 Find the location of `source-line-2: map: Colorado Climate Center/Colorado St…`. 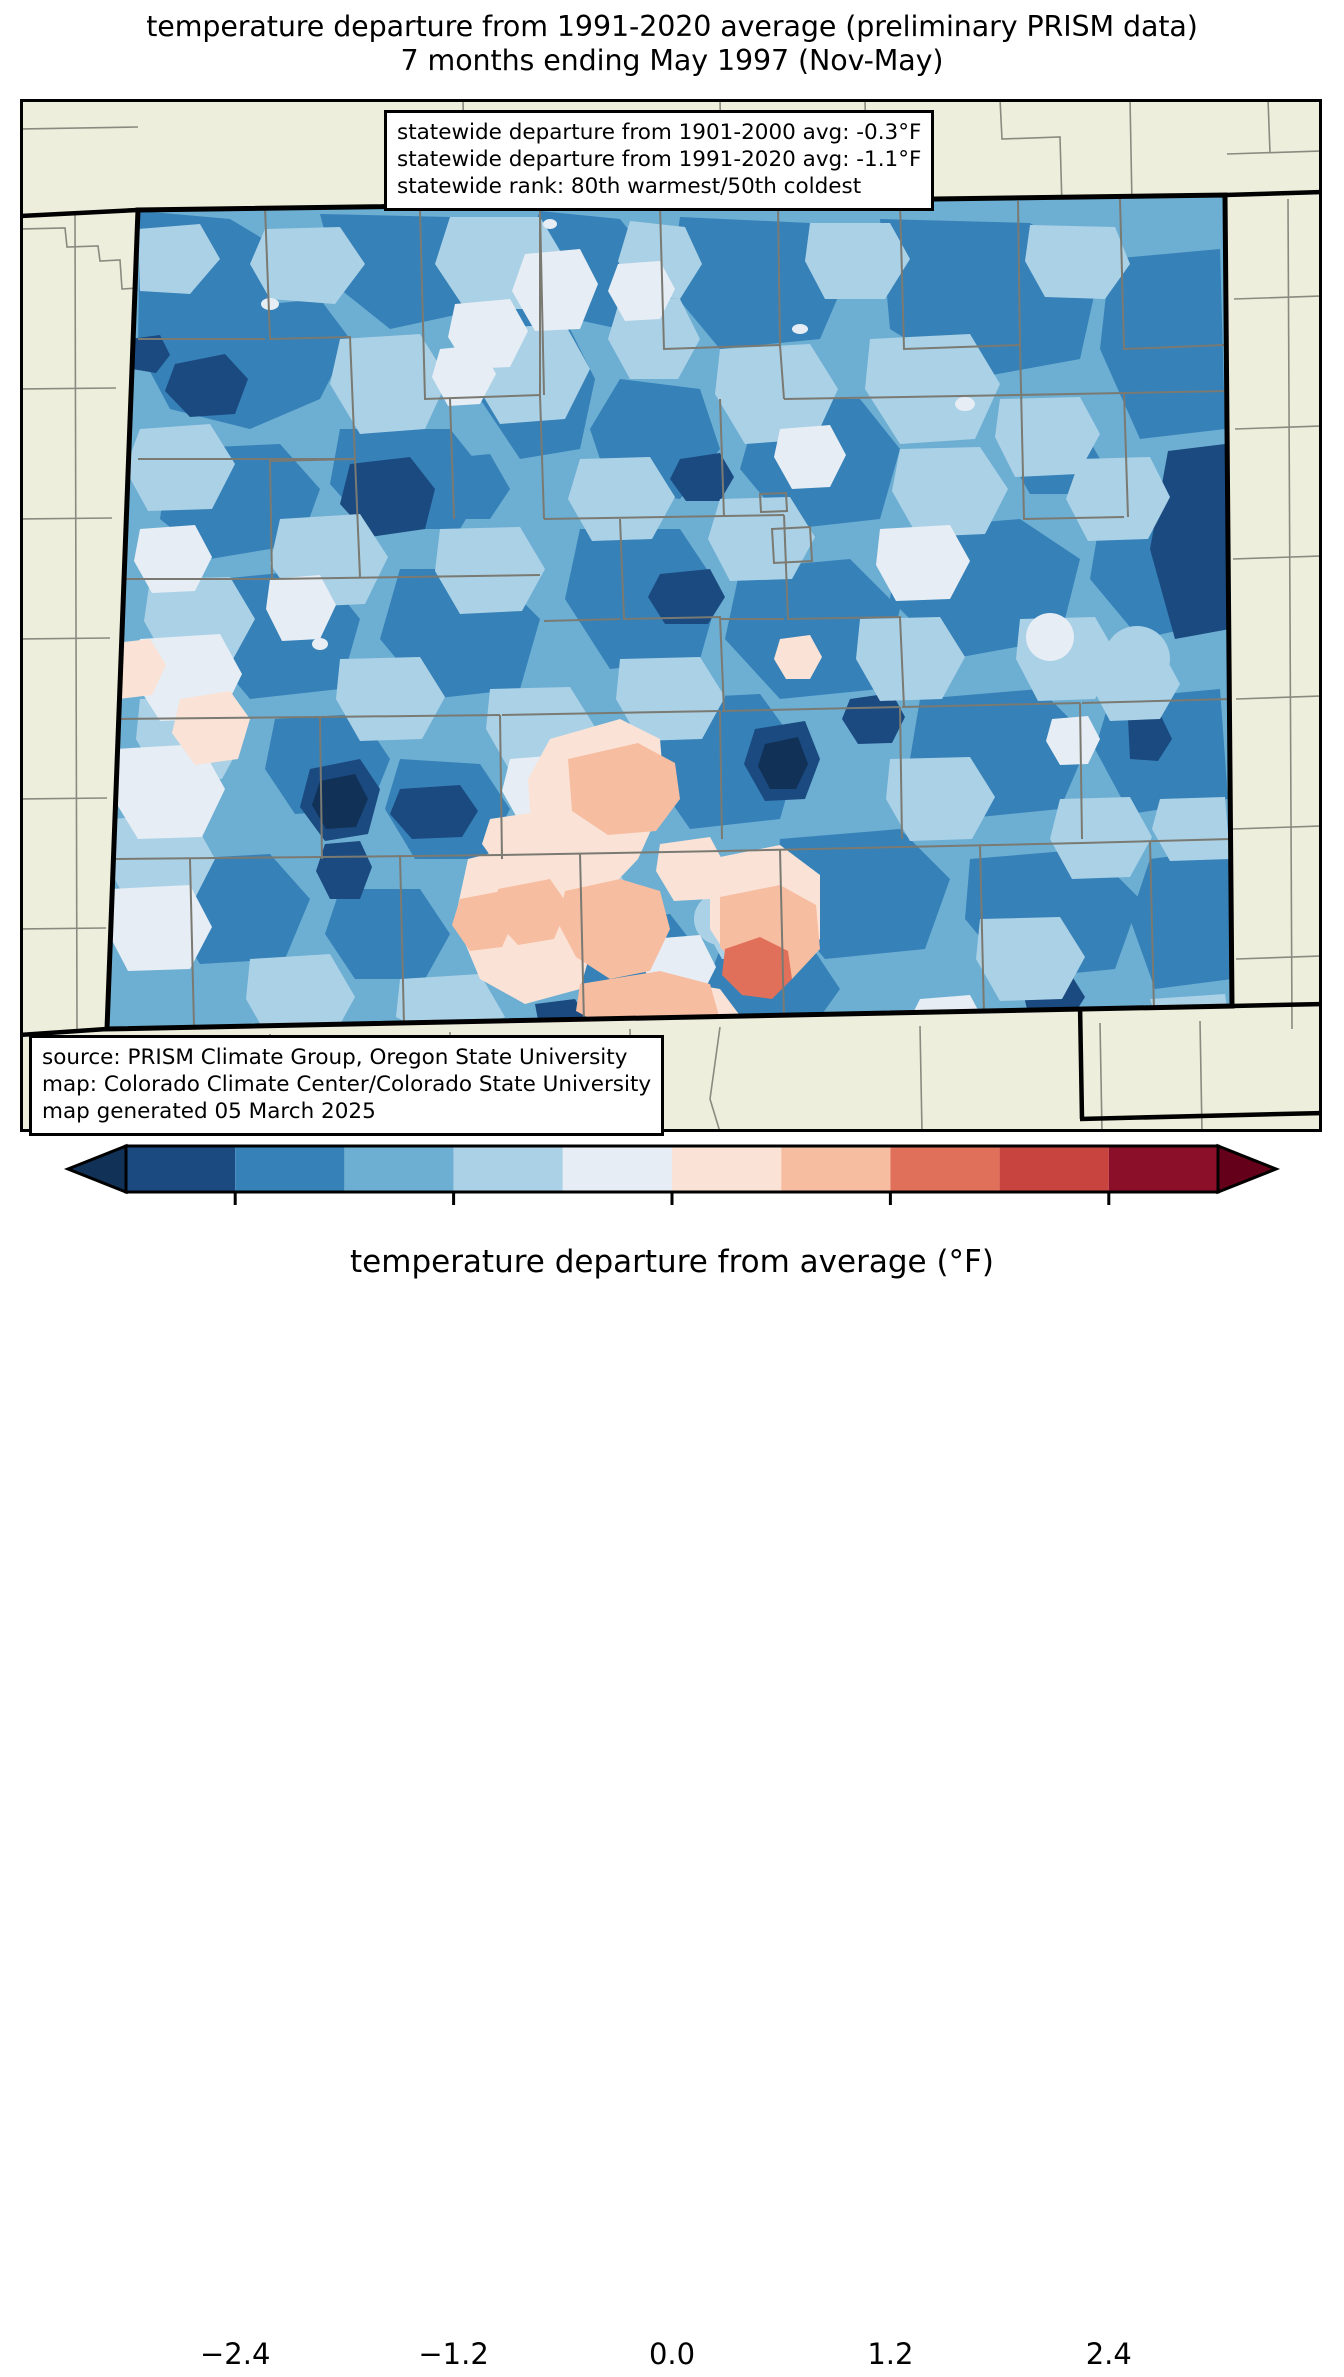

source-line-2: map: Colorado Climate Center/Colorado St… is located at coordinates (347, 1085).